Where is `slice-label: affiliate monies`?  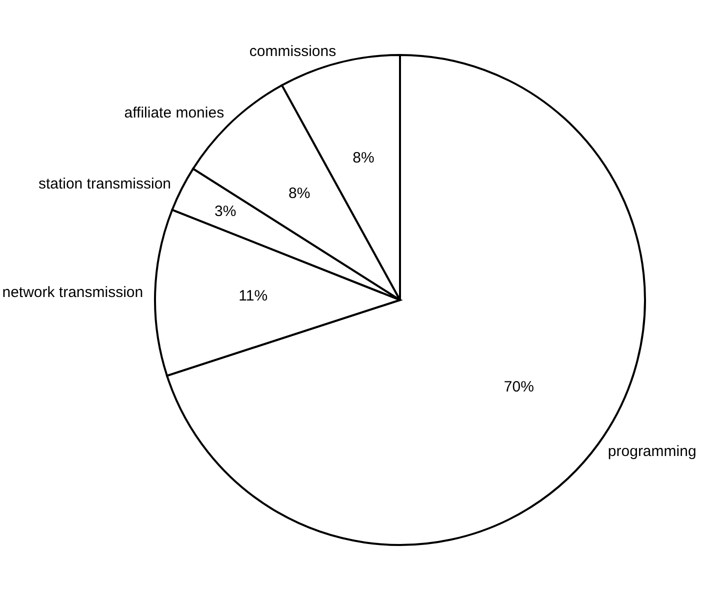
slice-label: affiliate monies is located at coordinates (174, 113).